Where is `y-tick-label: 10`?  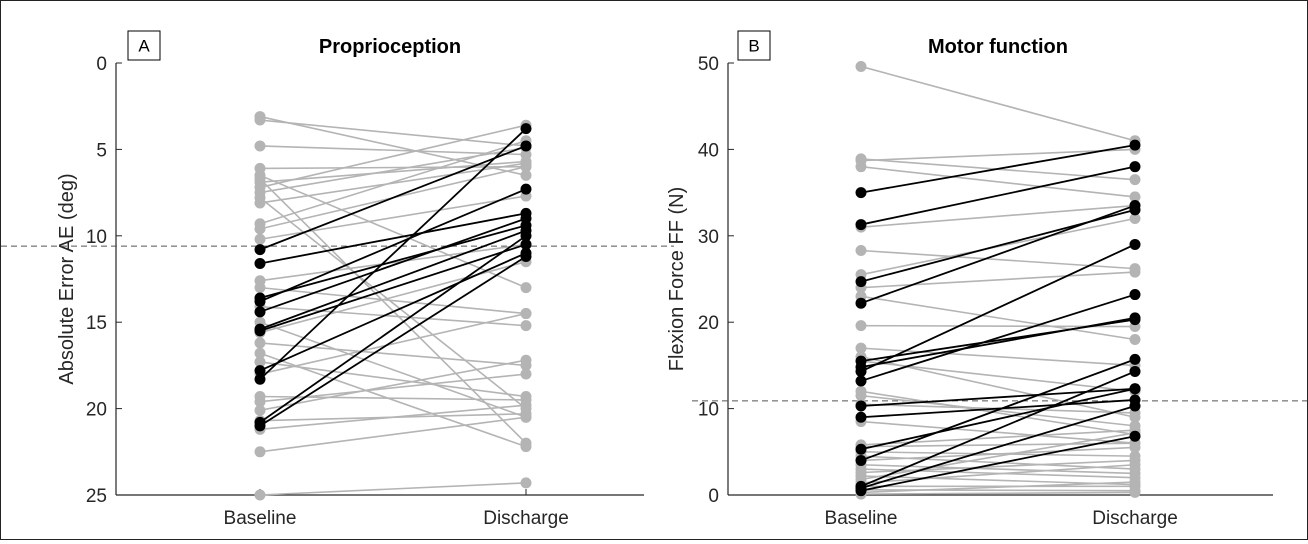 y-tick-label: 10 is located at coordinates (96, 237).